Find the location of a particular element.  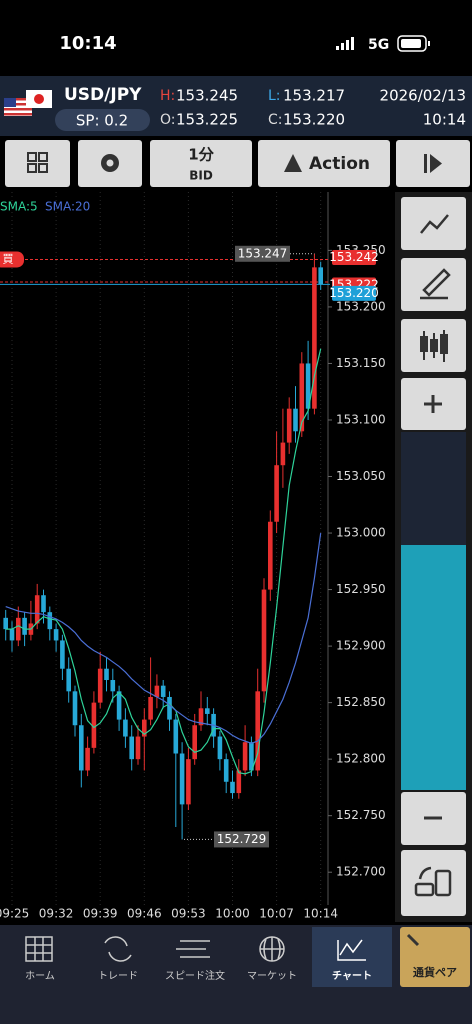

x-tick-label: 10:14 is located at coordinates (320, 914).